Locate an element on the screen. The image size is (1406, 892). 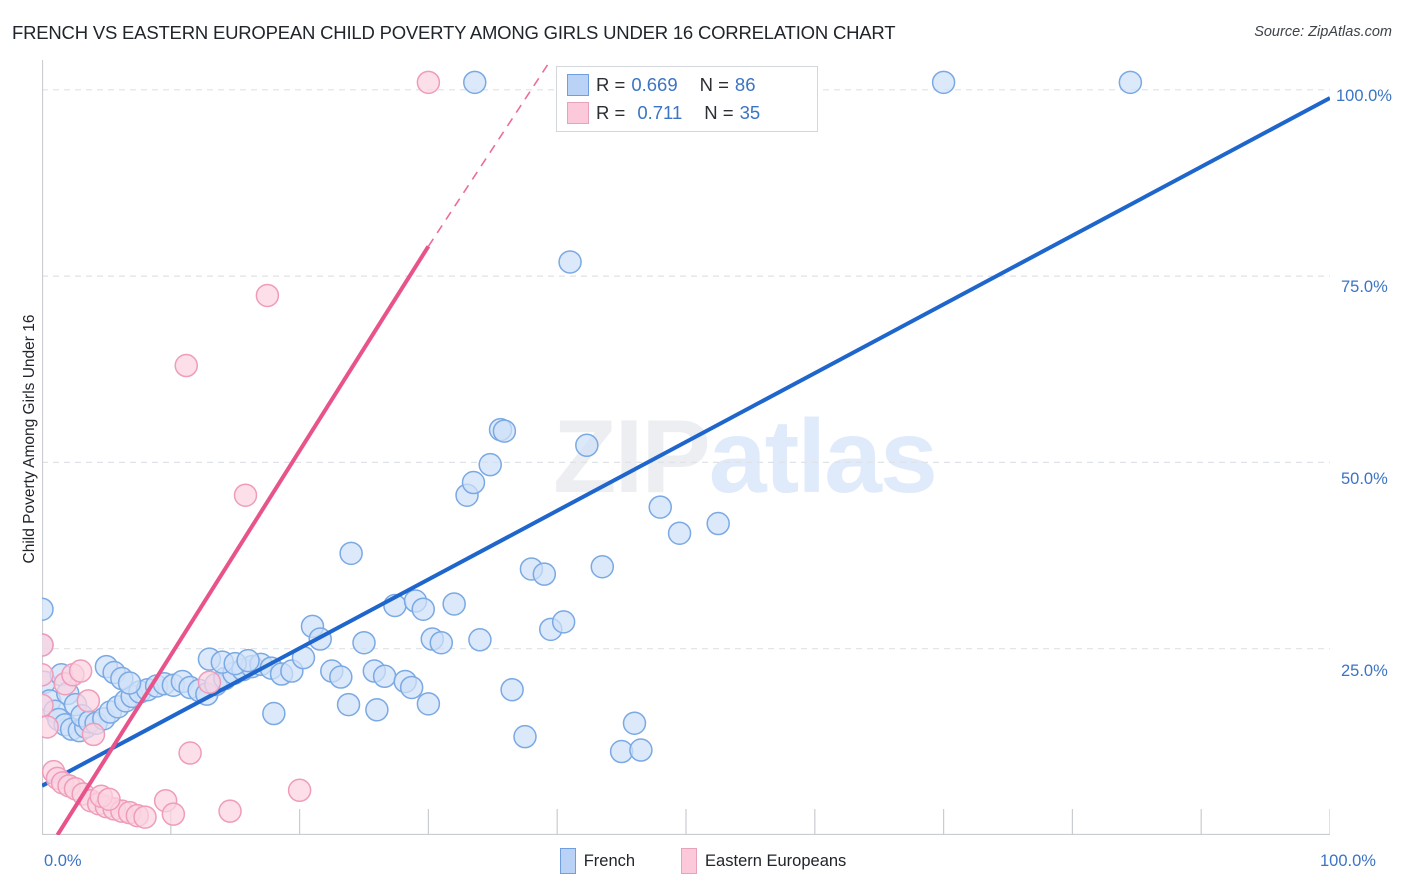
series-legend-french: French is located at coordinates (597, 861).